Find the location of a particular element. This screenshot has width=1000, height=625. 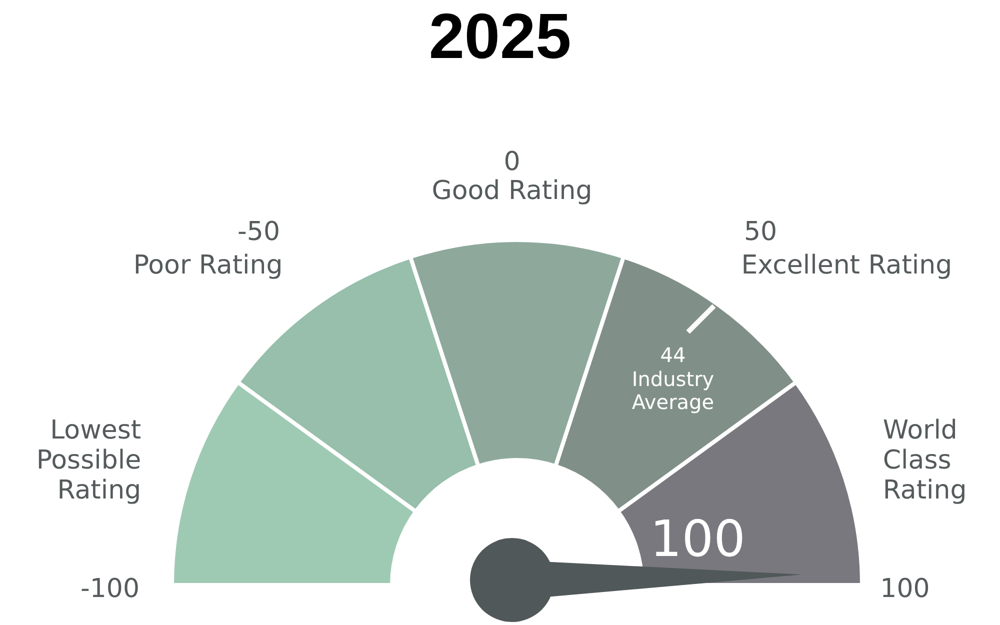

text: -100 is located at coordinates (110, 589).